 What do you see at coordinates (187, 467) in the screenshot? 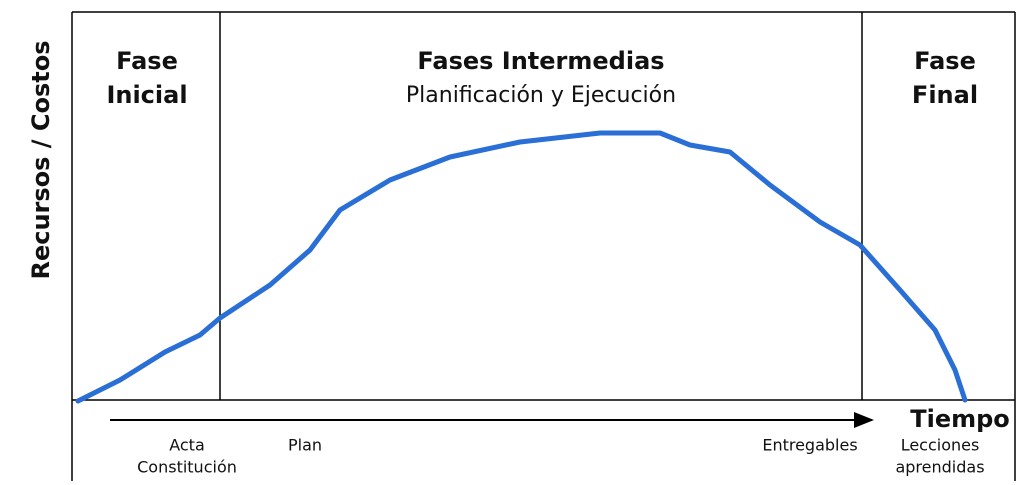
I see `milestone-label: Constitución` at bounding box center [187, 467].